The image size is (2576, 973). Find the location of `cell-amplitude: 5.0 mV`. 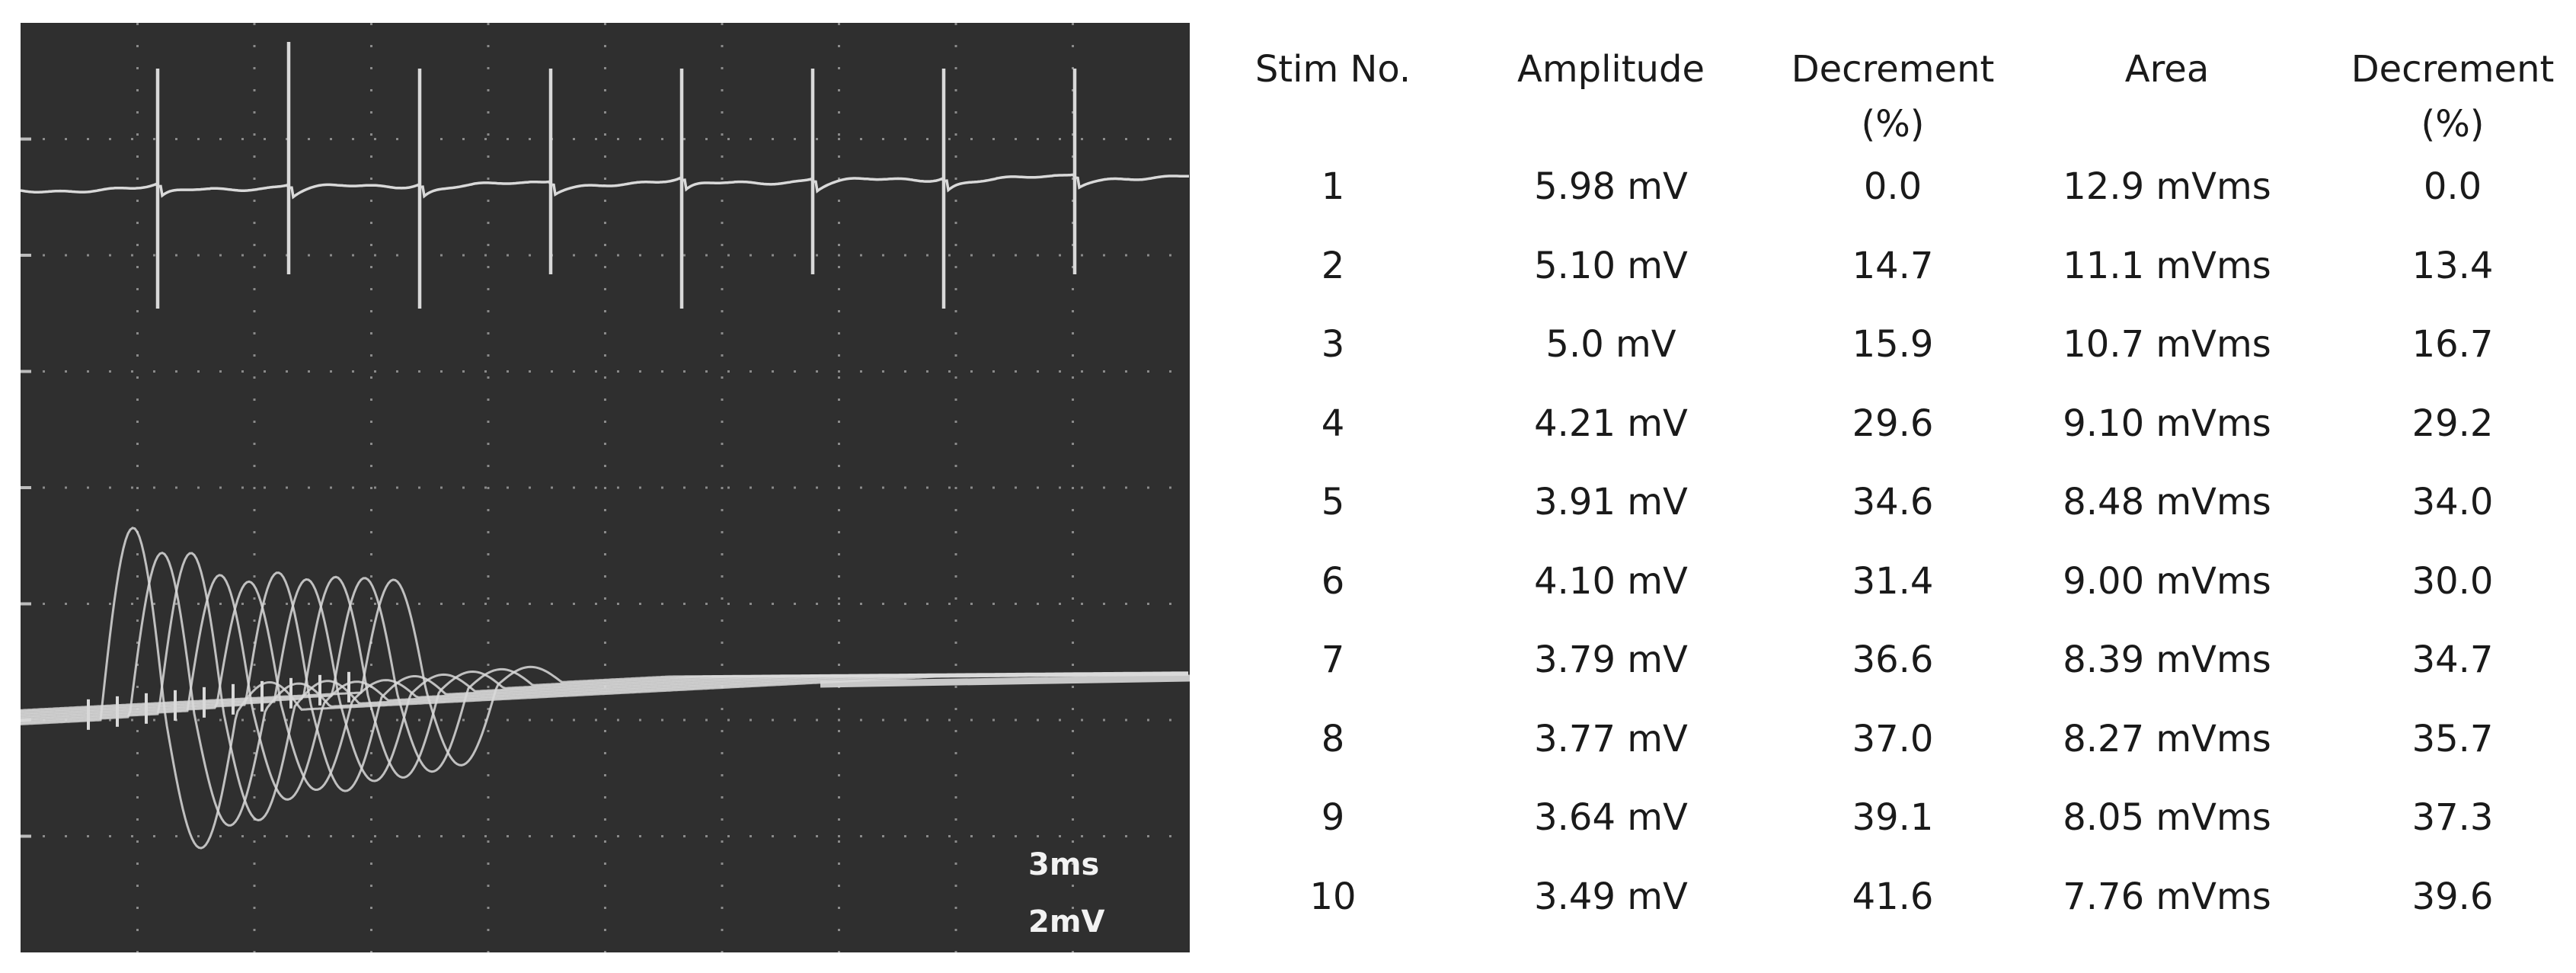

cell-amplitude: 5.0 mV is located at coordinates (1610, 344).